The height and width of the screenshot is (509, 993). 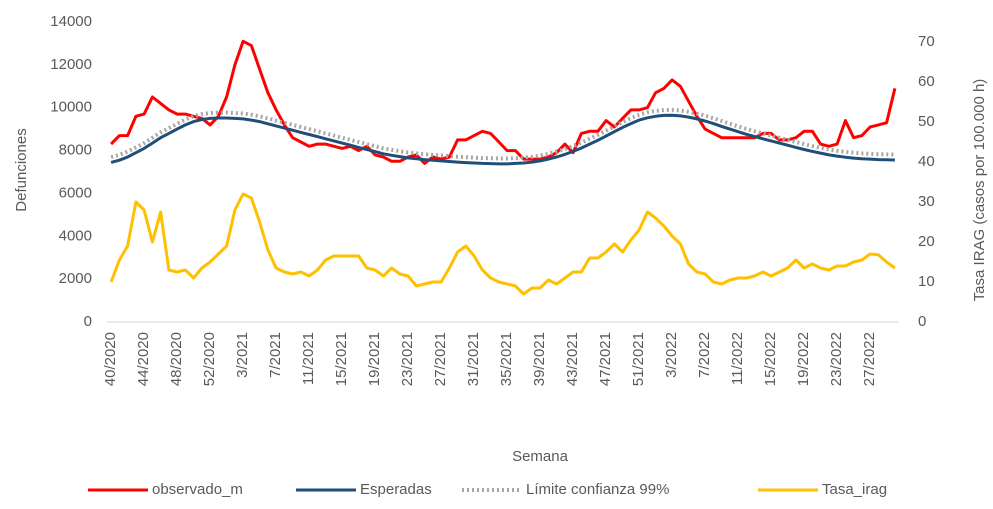 What do you see at coordinates (803, 359) in the screenshot?
I see `x-tick-label: 19/2022` at bounding box center [803, 359].